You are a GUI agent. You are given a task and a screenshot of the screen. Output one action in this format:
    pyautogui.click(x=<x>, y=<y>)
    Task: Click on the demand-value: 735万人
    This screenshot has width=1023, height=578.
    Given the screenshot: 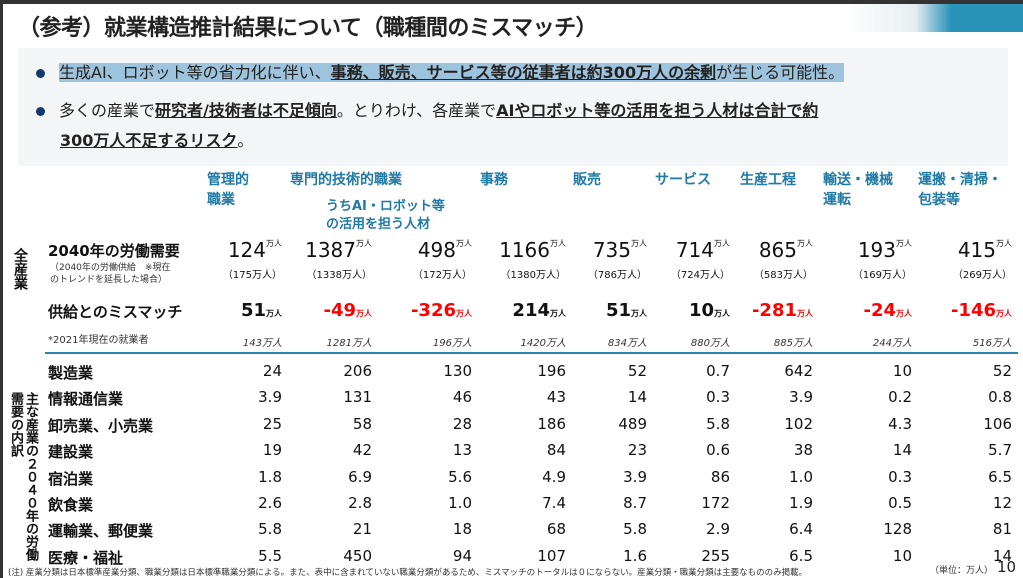 What is the action you would take?
    pyautogui.click(x=620, y=250)
    